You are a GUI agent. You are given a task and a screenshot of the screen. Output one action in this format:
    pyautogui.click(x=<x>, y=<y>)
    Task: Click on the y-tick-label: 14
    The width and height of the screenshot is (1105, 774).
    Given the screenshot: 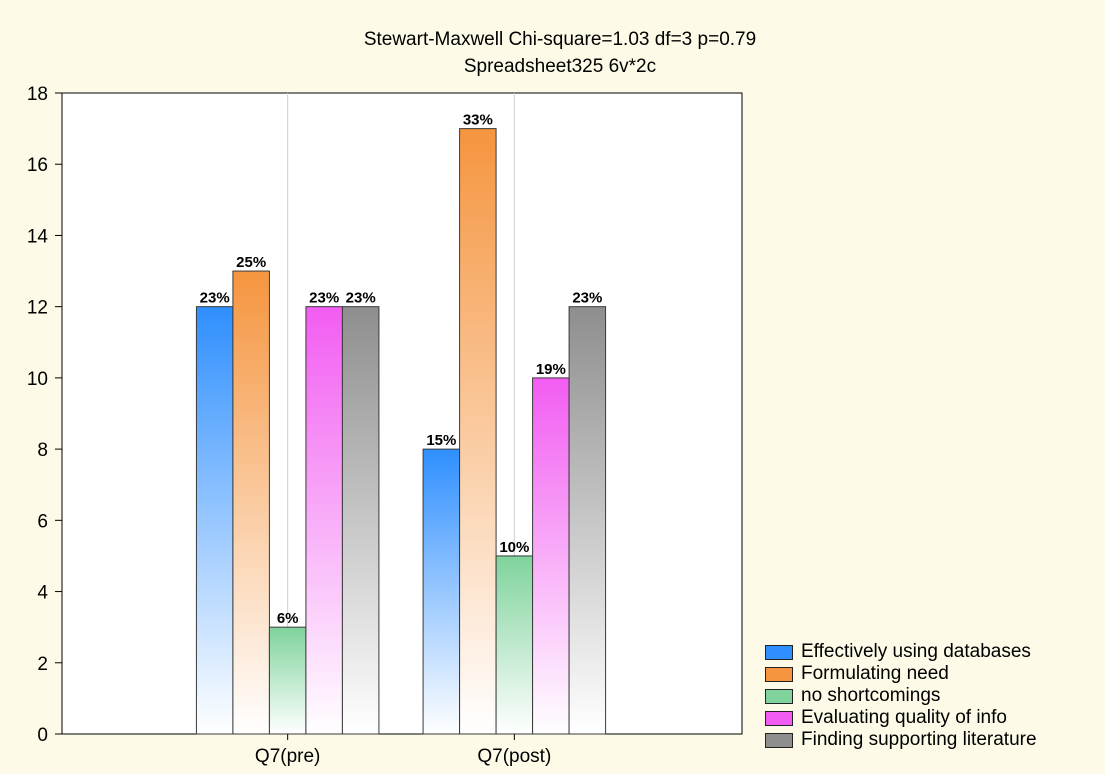 What is the action you would take?
    pyautogui.click(x=38, y=236)
    